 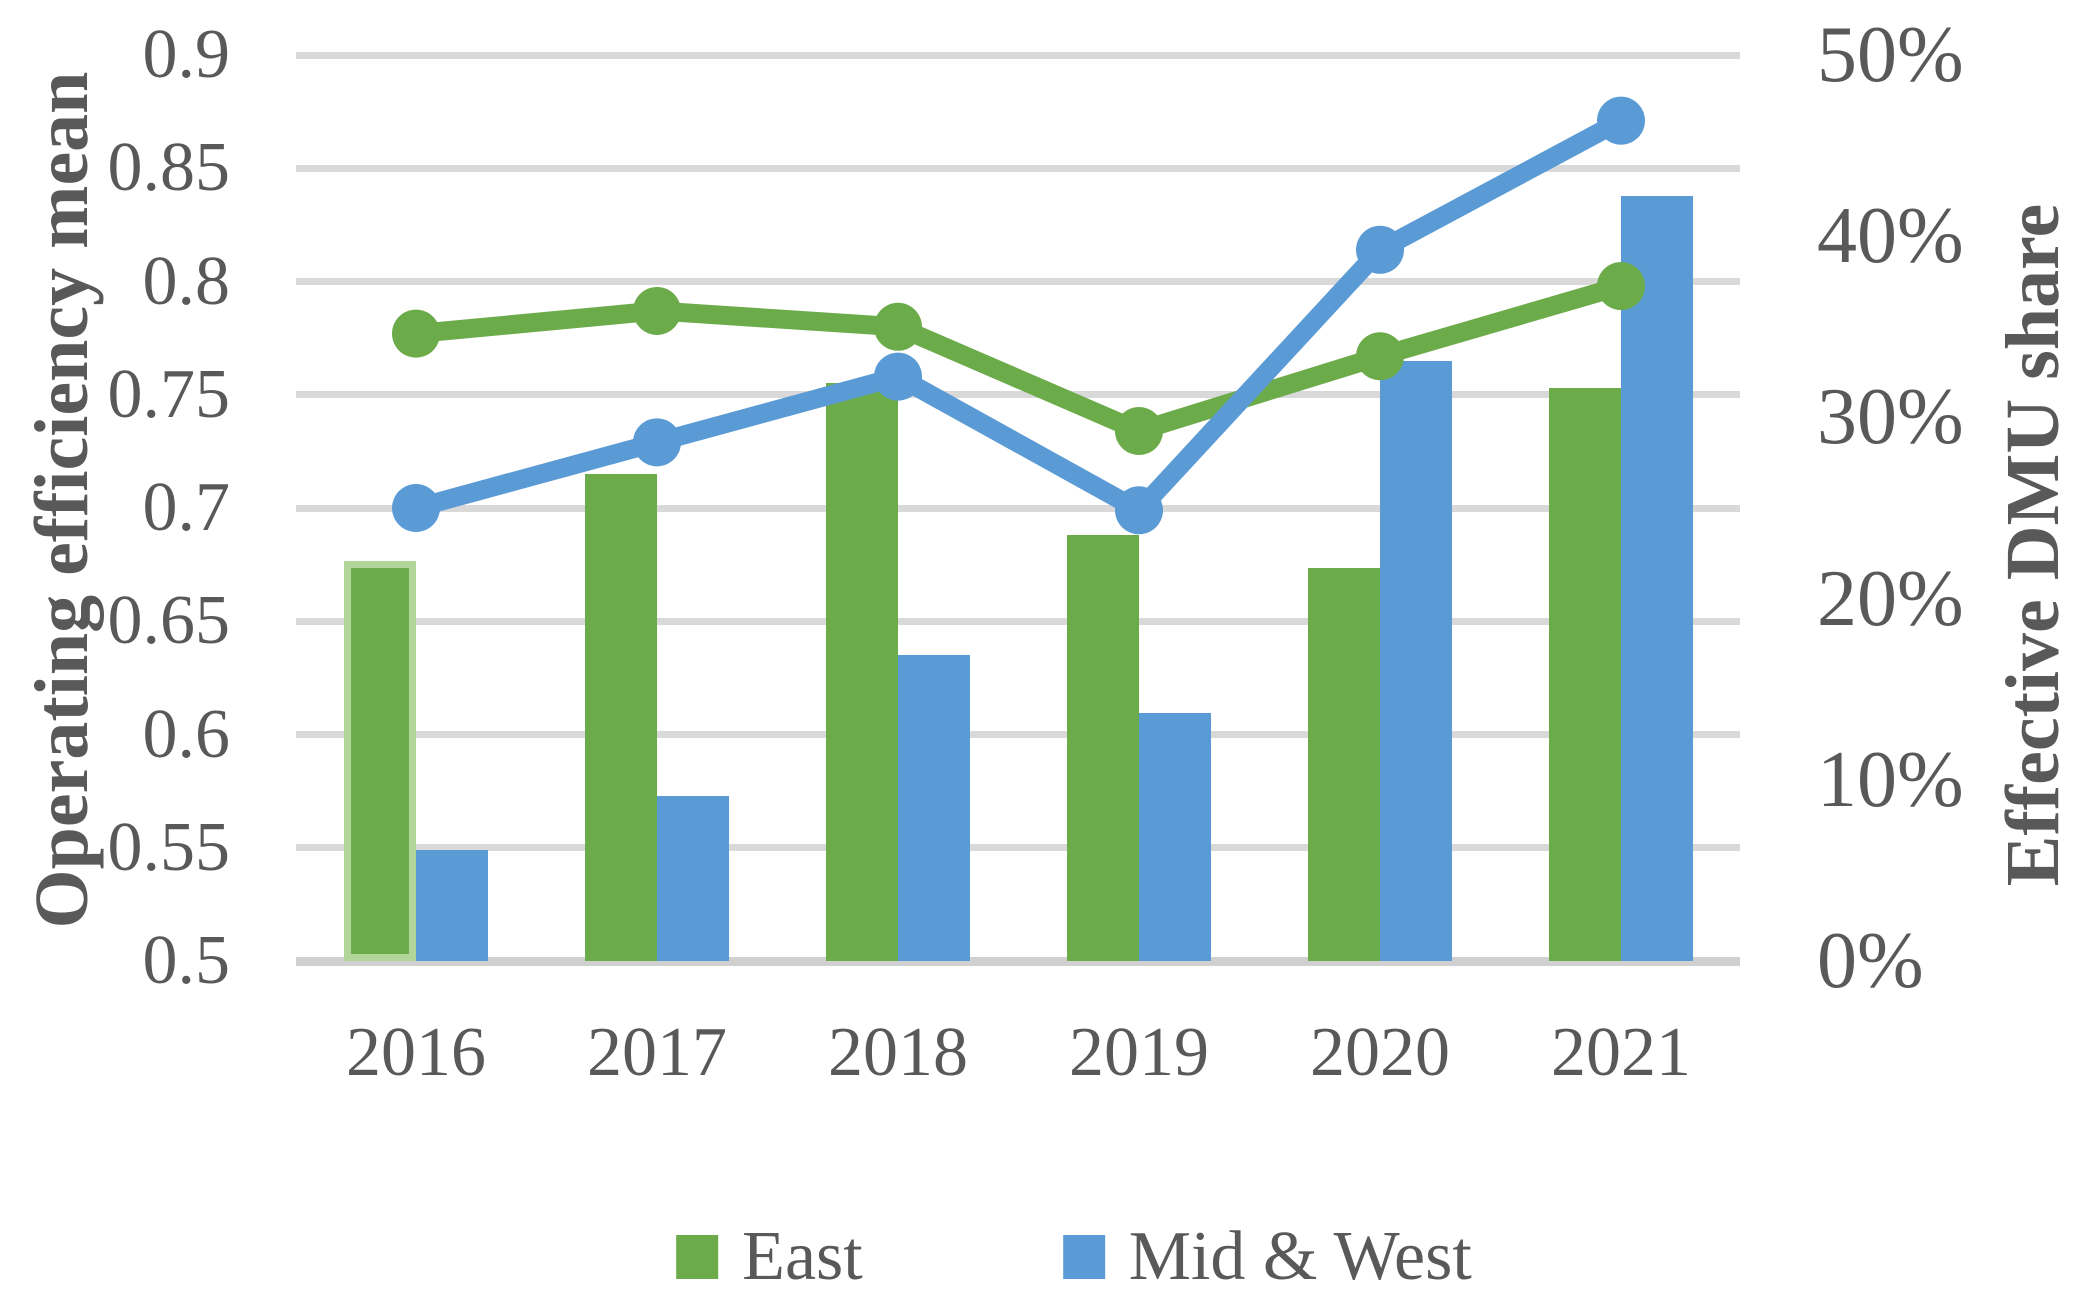 What do you see at coordinates (693, 878) in the screenshot?
I see `mid-west-bar-2017` at bounding box center [693, 878].